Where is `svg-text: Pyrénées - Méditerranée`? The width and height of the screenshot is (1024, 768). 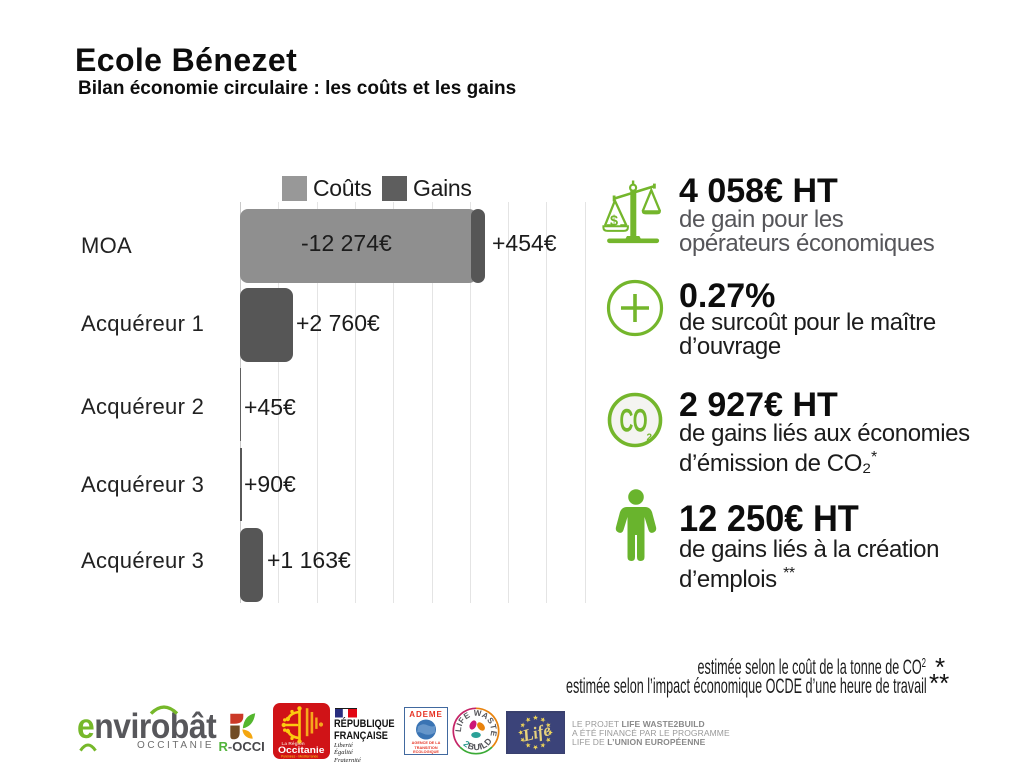 svg-text: Pyrénées - Méditerranée is located at coordinates (299, 757).